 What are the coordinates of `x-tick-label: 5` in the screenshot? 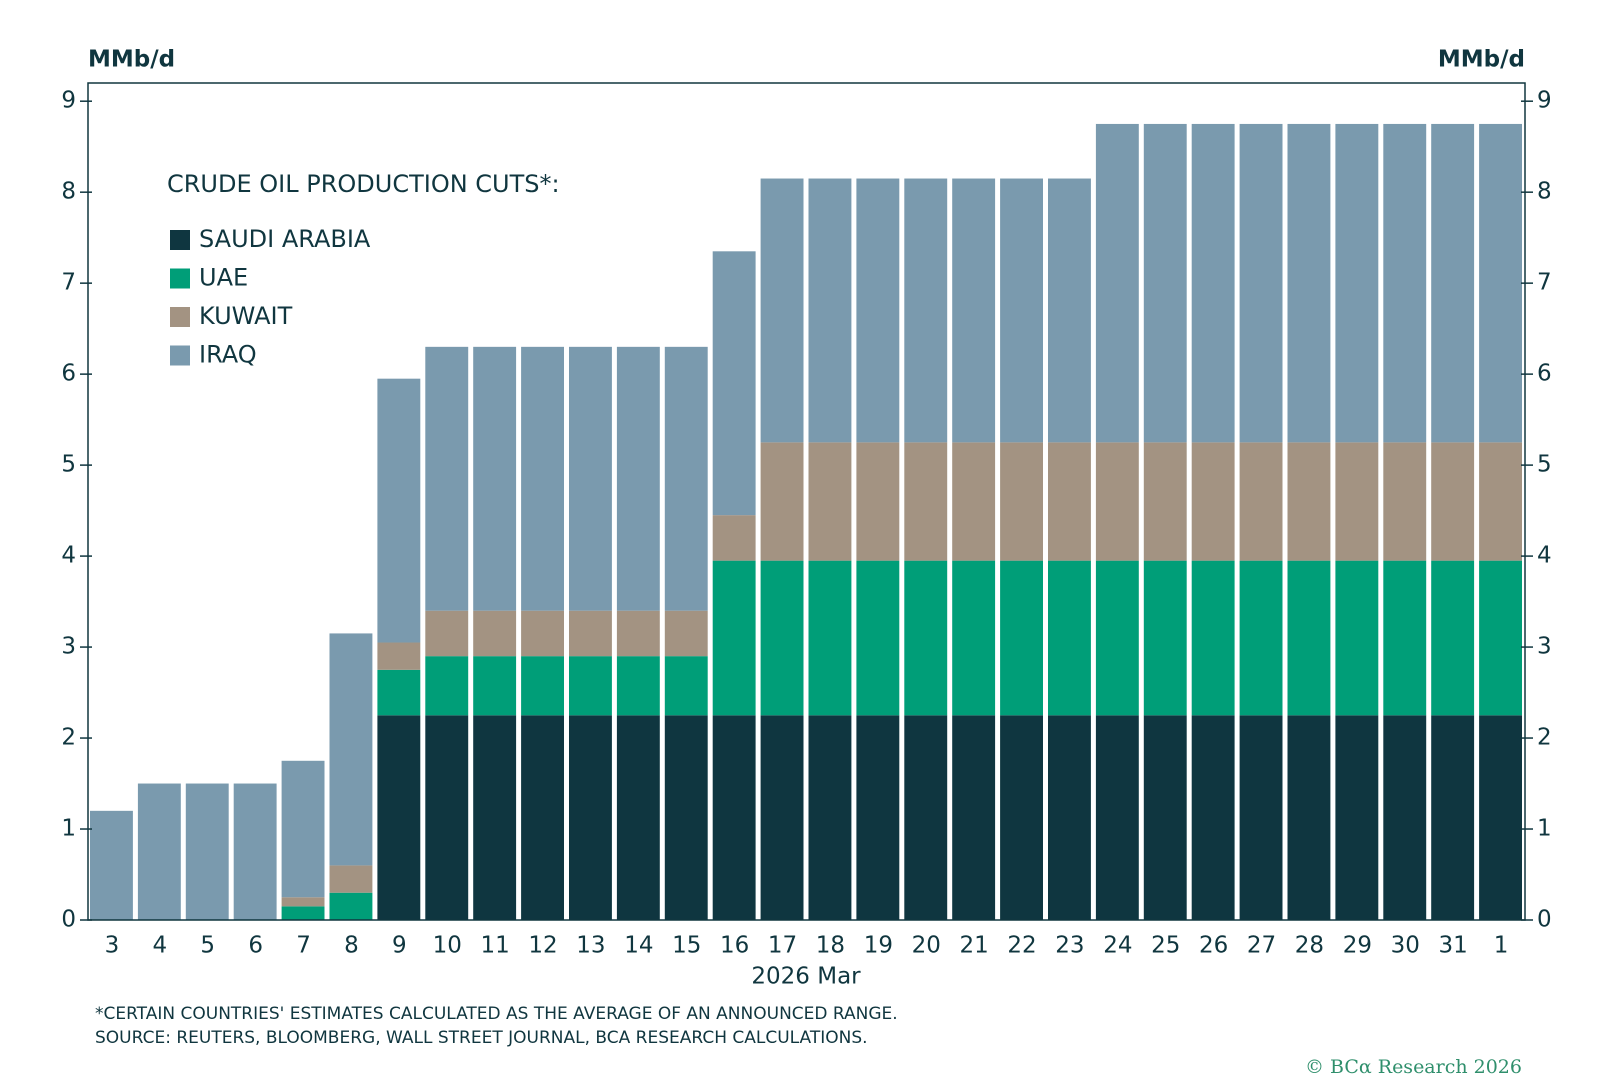 It's located at (207, 946).